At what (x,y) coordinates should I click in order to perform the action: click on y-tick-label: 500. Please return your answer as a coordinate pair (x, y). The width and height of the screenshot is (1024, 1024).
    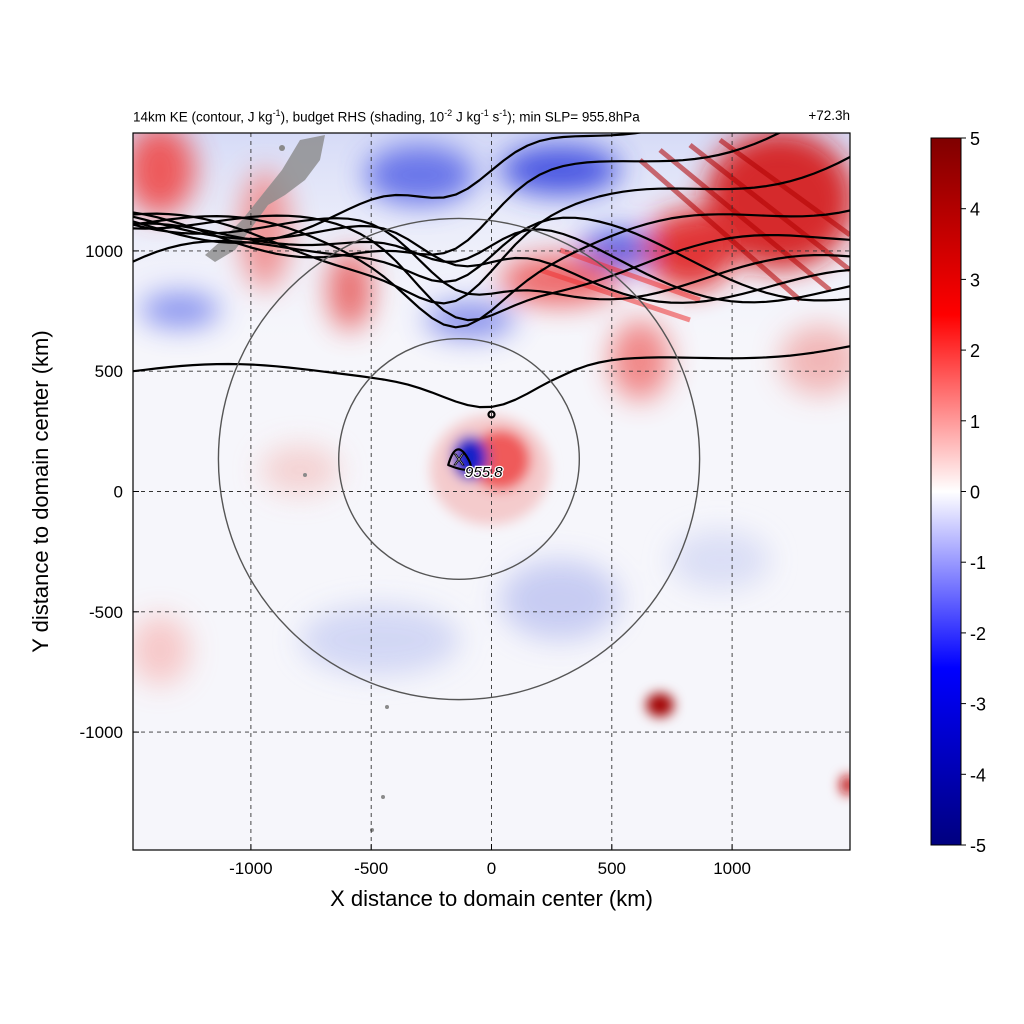
    Looking at the image, I should click on (109, 371).